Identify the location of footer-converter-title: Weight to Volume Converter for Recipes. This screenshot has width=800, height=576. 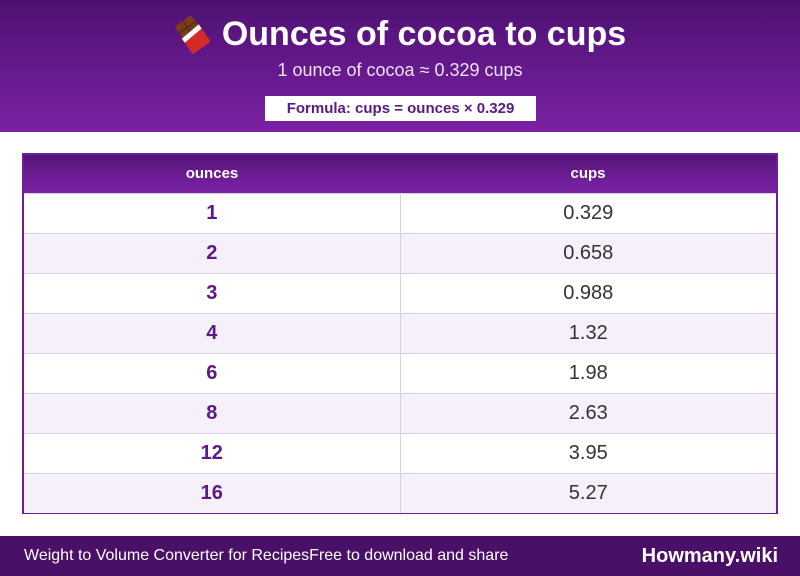
(167, 555).